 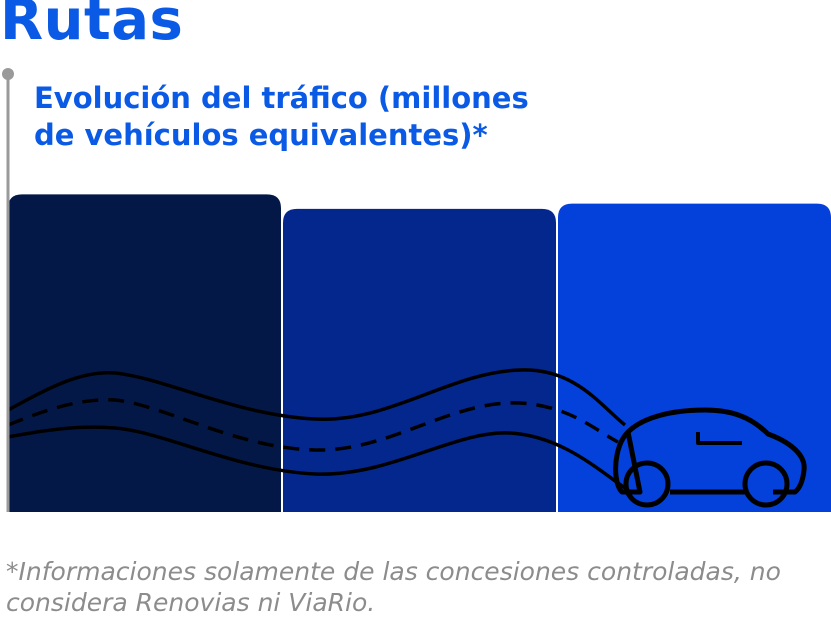 What do you see at coordinates (719, 438) in the screenshot?
I see `car-window` at bounding box center [719, 438].